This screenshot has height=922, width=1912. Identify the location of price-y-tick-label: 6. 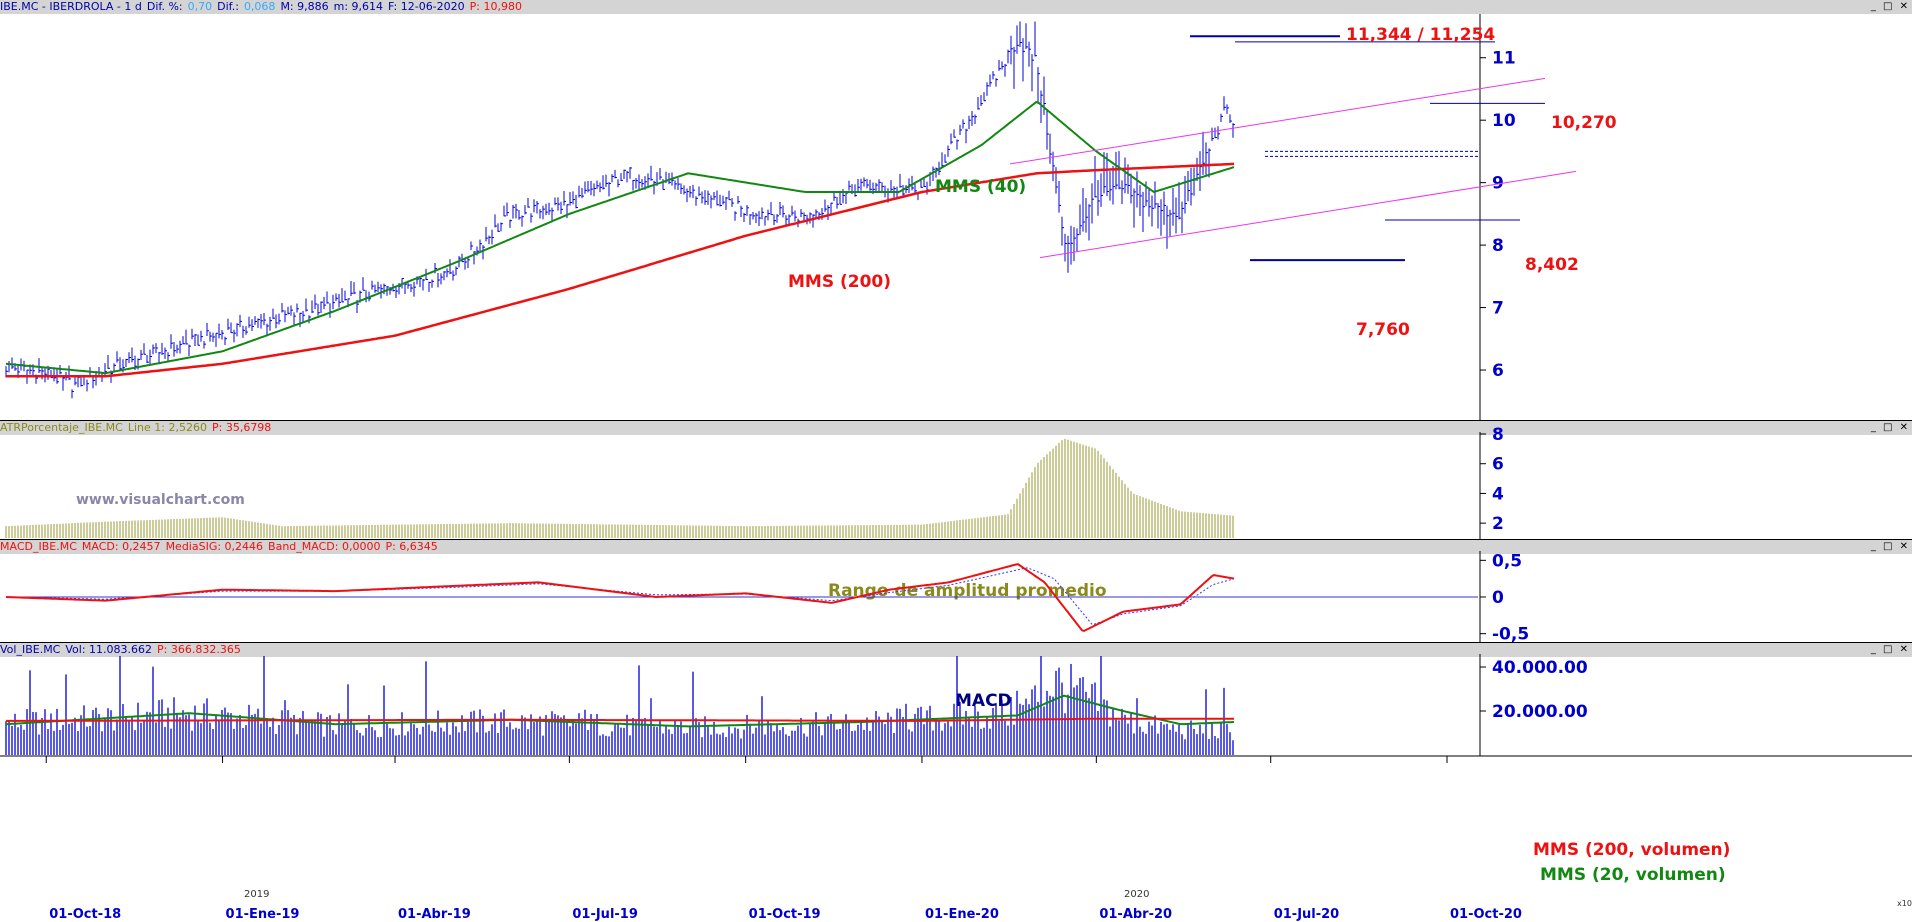
(1498, 371).